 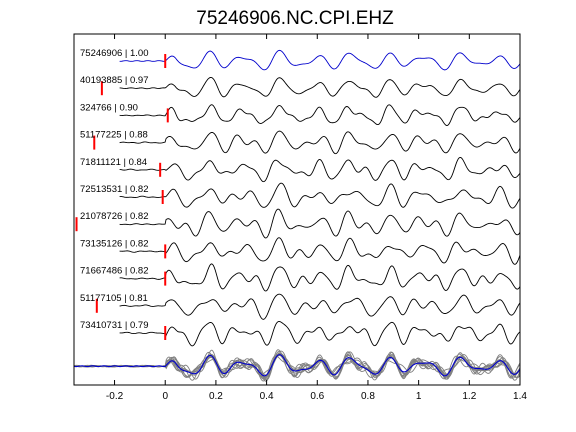 I want to click on x-tick-label: 1, so click(x=419, y=396).